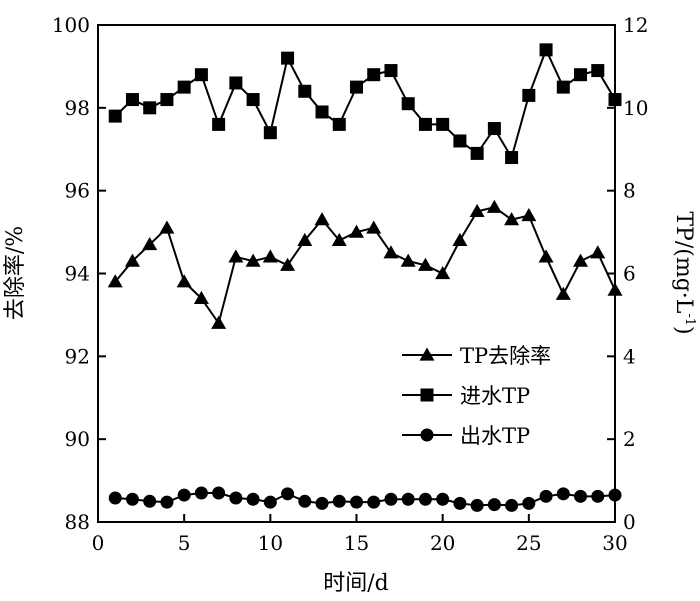 The image size is (700, 601). I want to click on x-tick-label: 10, so click(270, 543).